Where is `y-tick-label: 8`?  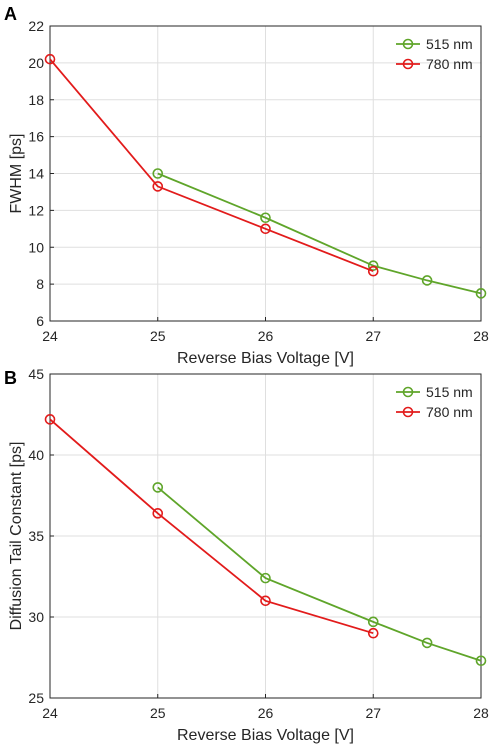 y-tick-label: 8 is located at coordinates (40, 284).